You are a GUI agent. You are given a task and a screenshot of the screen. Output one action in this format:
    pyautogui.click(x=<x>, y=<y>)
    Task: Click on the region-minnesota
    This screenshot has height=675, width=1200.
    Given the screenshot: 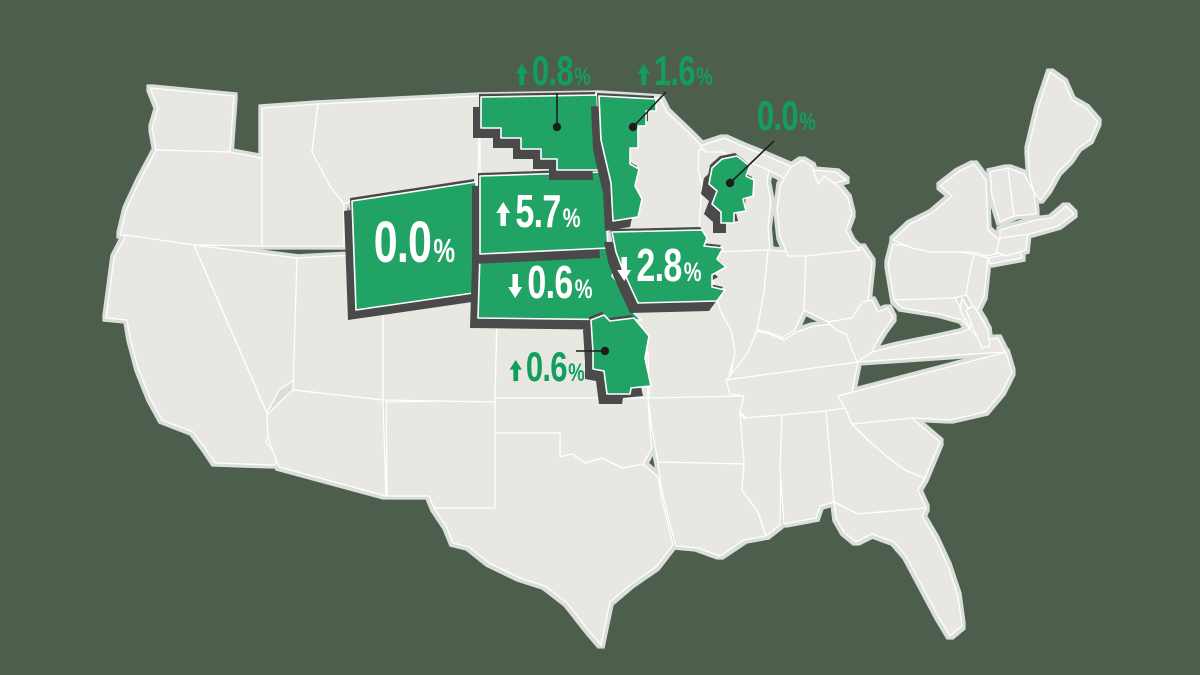 What is the action you would take?
    pyautogui.click(x=627, y=158)
    